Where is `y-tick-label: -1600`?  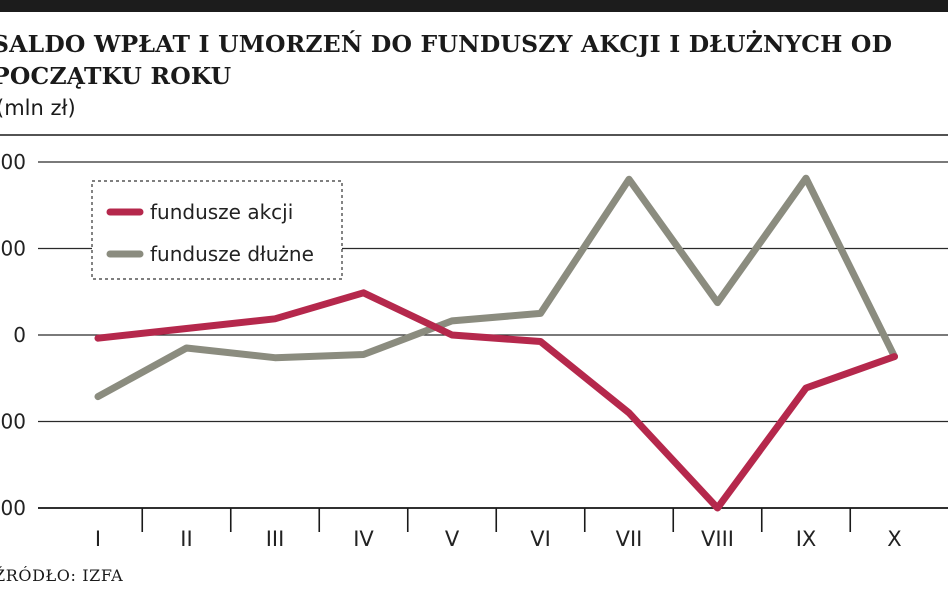
y-tick-label: -1600 is located at coordinates (13, 508).